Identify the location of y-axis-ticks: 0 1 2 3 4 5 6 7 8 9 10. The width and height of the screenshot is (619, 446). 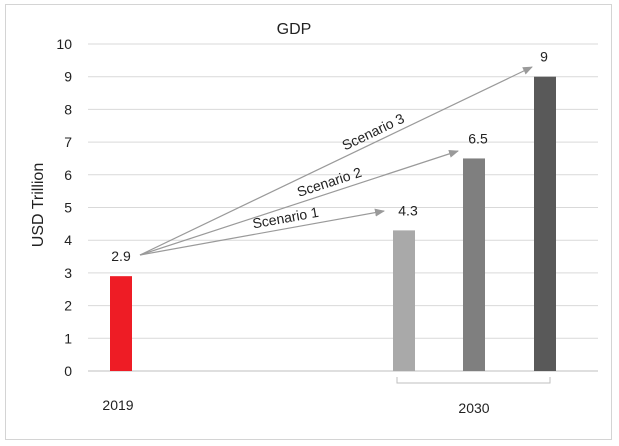
(64, 207).